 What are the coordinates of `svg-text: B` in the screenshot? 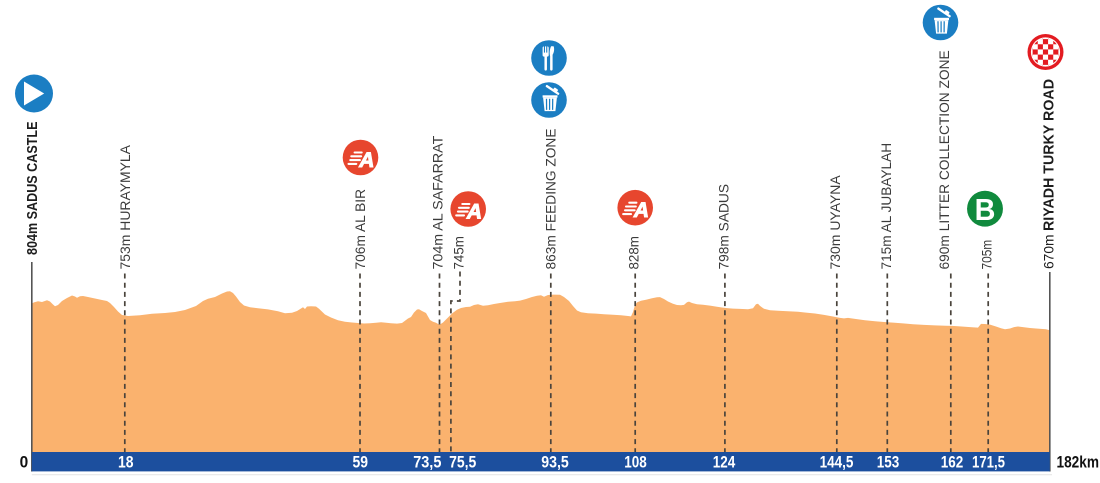 It's located at (985, 210).